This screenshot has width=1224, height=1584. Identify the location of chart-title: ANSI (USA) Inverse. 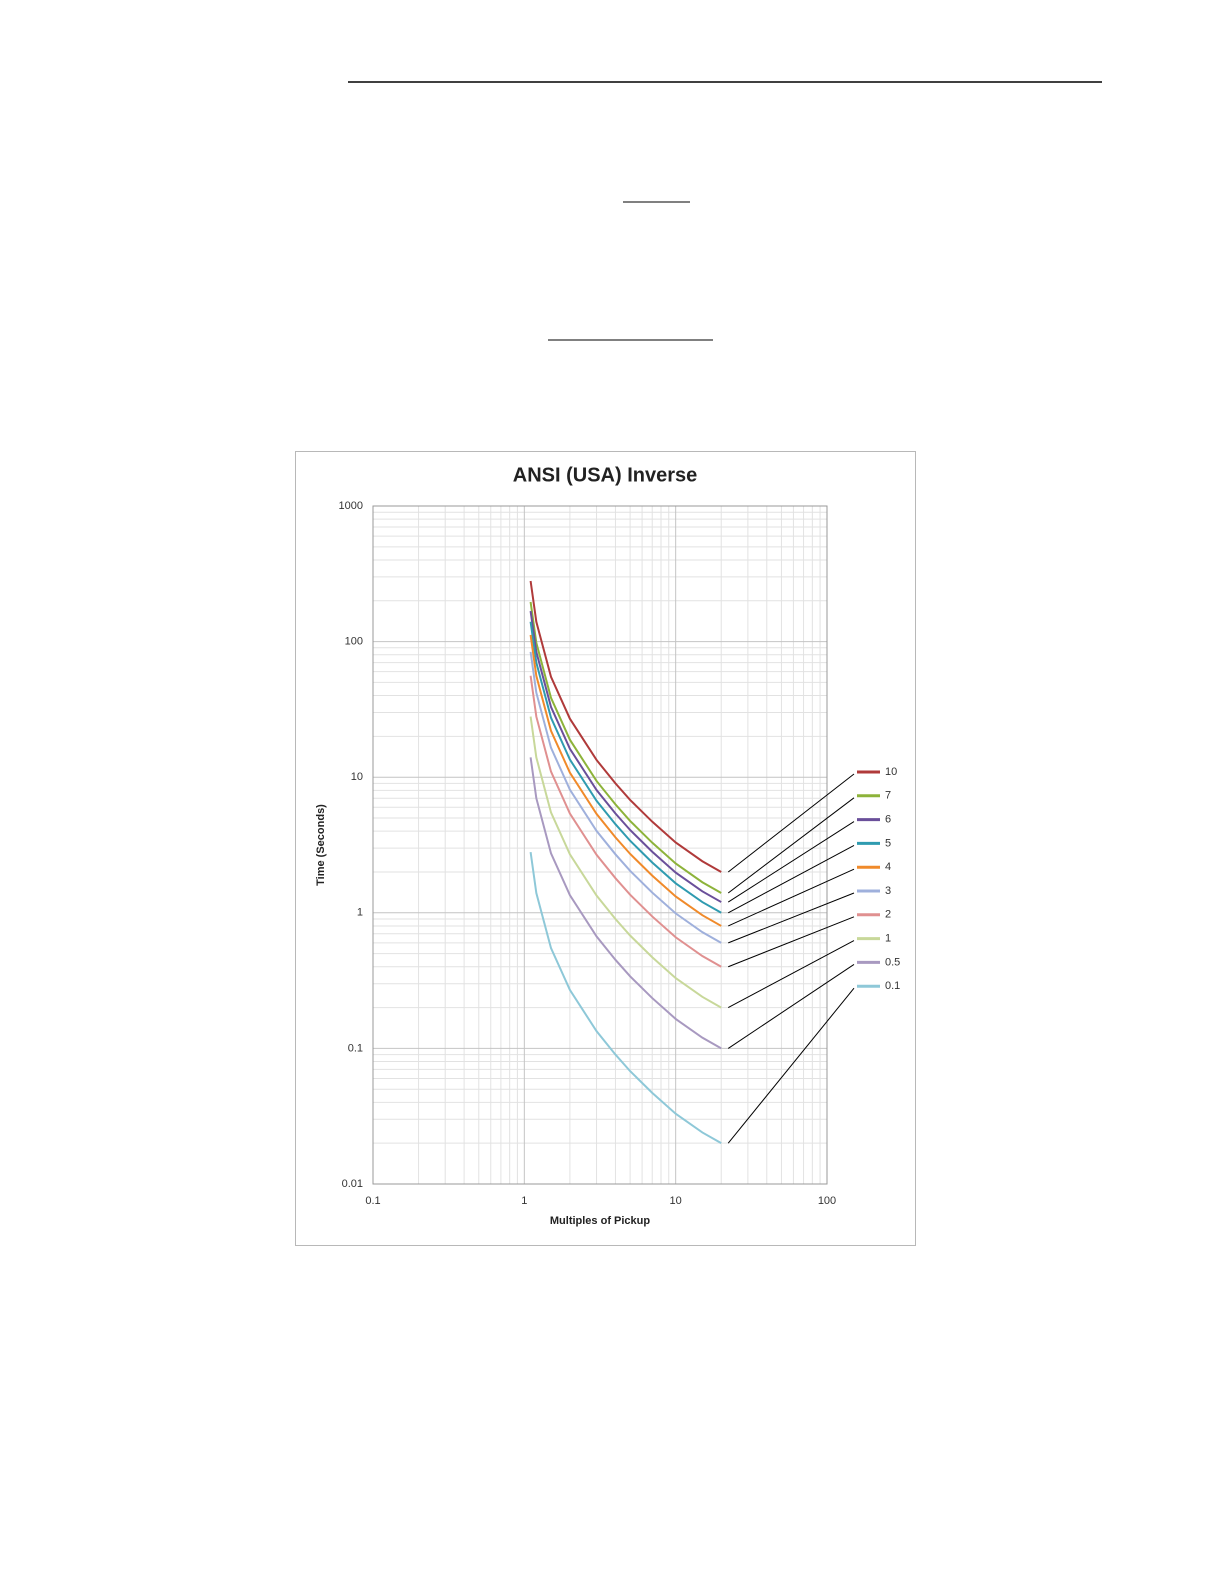
(605, 475).